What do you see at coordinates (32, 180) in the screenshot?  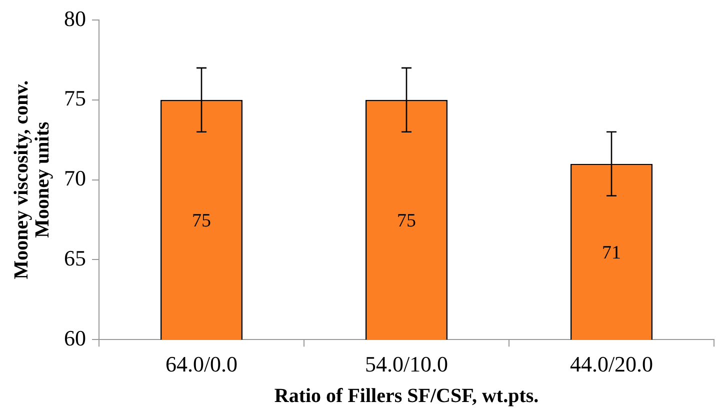 I see `y-axis-title: Mooney viscosity, conv. Mooney units` at bounding box center [32, 180].